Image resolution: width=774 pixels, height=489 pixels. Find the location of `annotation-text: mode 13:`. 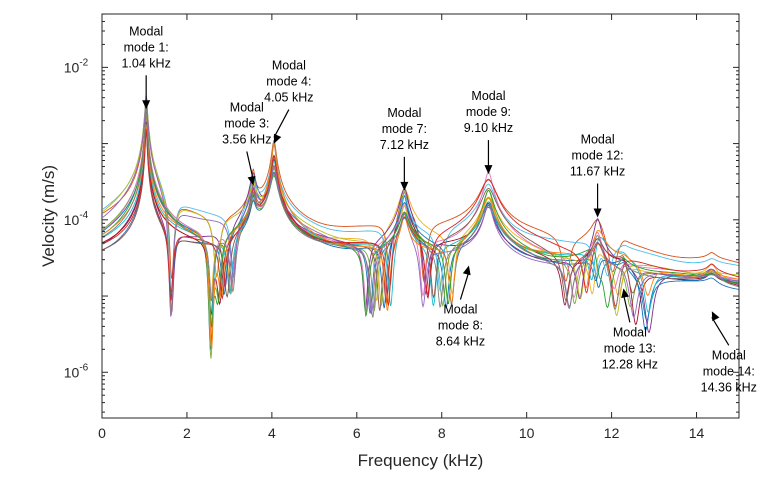

annotation-text: mode 13: is located at coordinates (630, 348).